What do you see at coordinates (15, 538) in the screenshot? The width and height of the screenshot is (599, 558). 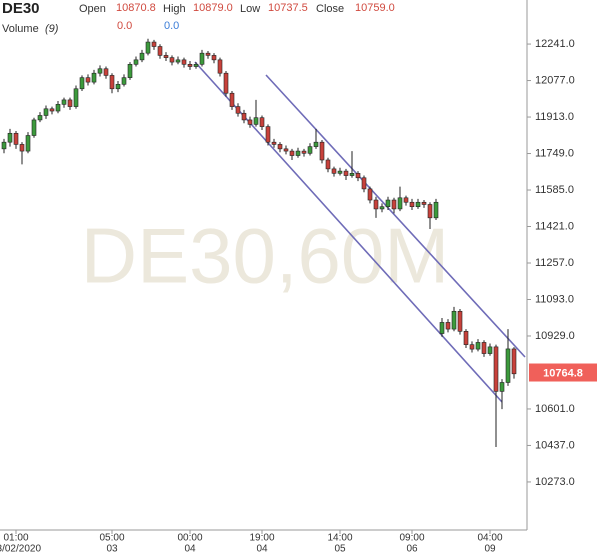 I see `x-tick-label: 01:00` at bounding box center [15, 538].